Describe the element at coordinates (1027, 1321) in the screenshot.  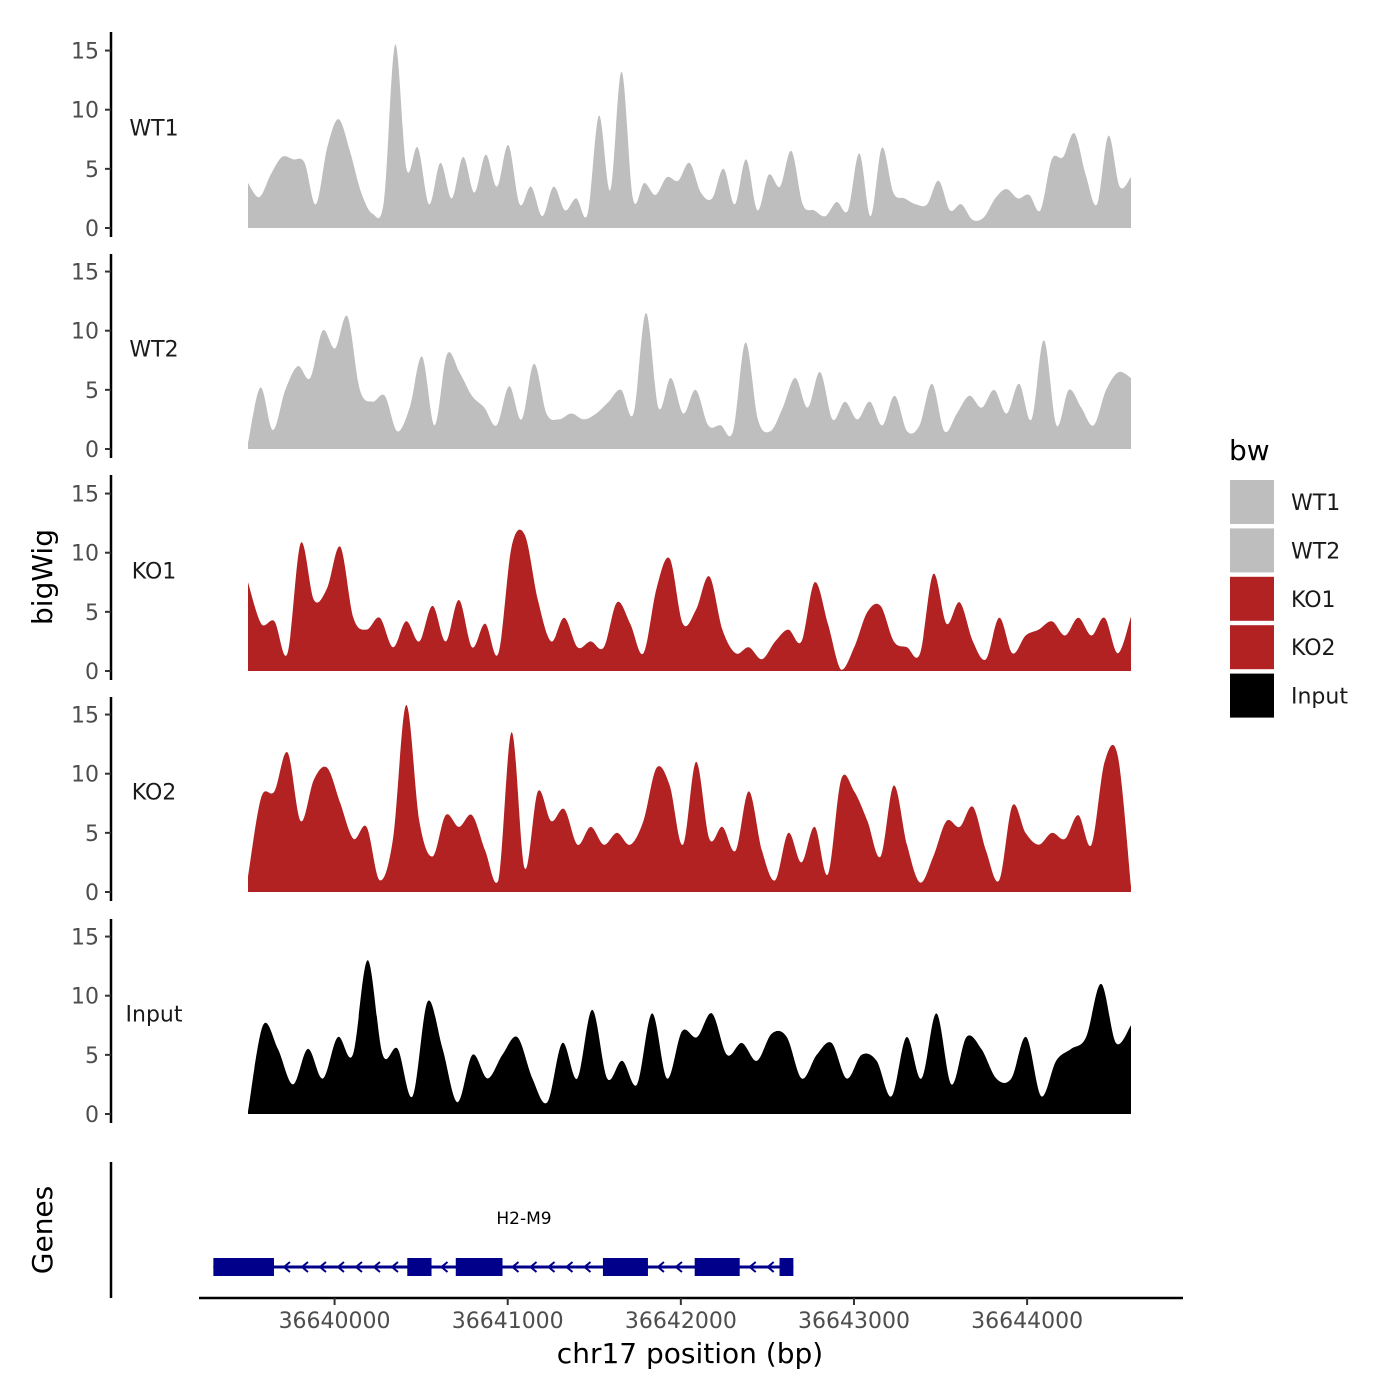
I see `x-tick-label: 36644000` at that location.